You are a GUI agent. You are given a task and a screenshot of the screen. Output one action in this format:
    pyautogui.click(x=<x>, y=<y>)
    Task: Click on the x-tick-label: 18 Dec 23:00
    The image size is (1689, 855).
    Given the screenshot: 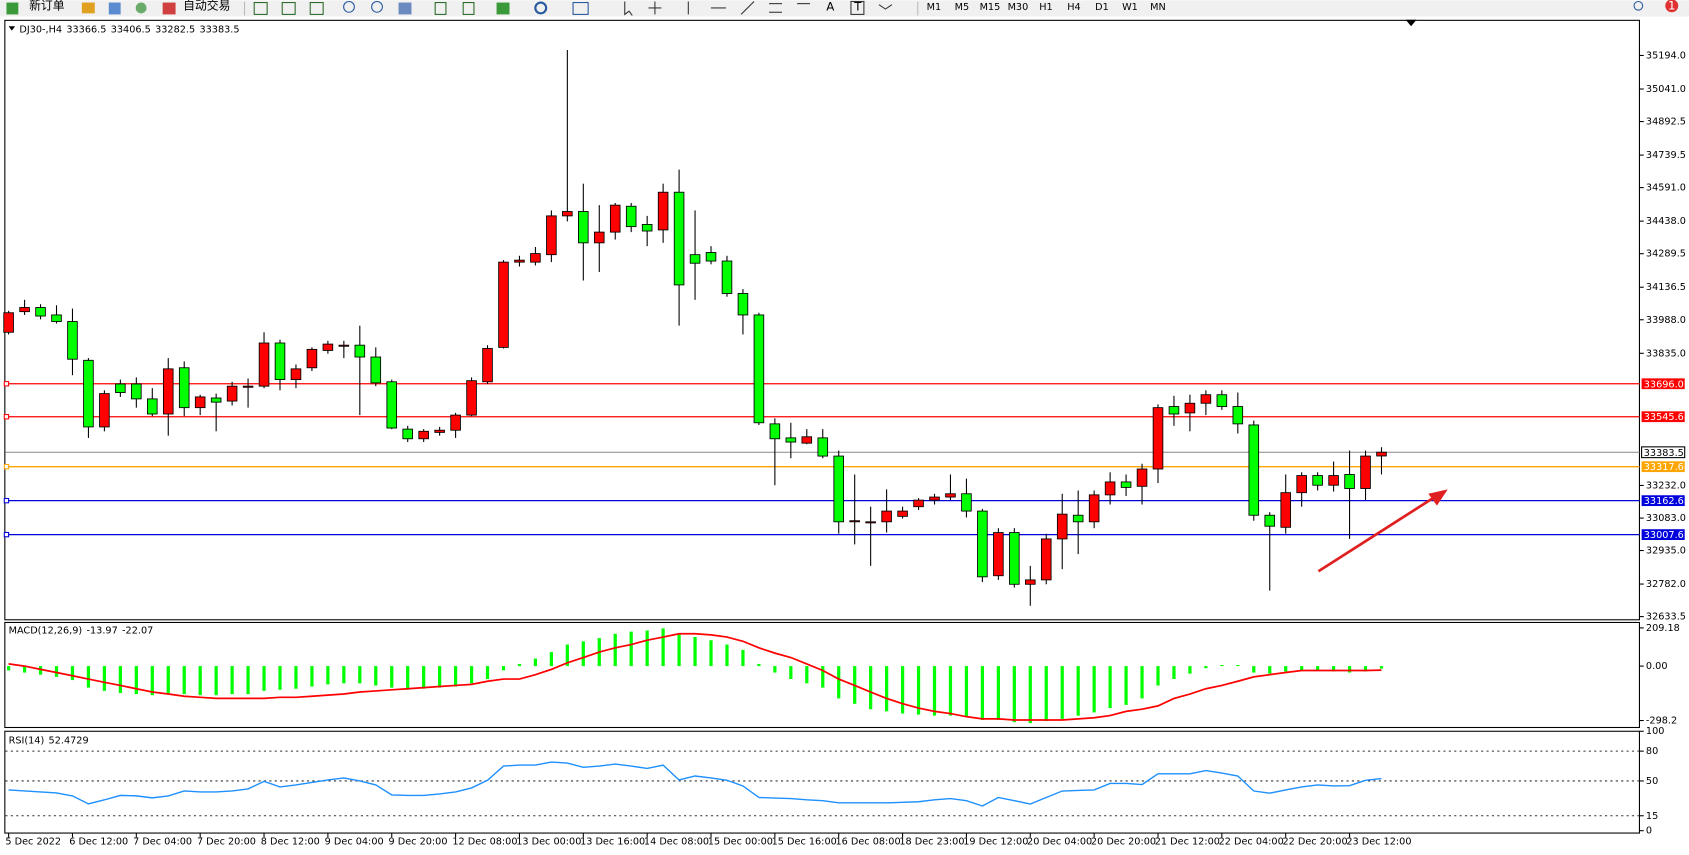 What is the action you would take?
    pyautogui.click(x=931, y=842)
    